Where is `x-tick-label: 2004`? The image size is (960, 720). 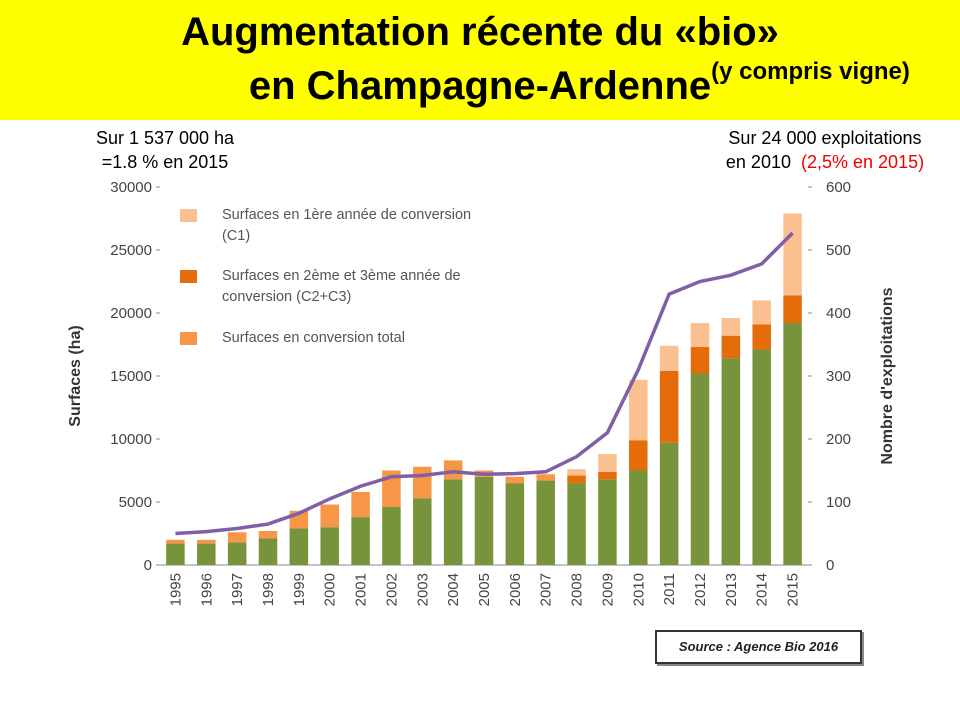
x-tick-label: 2004 is located at coordinates (453, 589).